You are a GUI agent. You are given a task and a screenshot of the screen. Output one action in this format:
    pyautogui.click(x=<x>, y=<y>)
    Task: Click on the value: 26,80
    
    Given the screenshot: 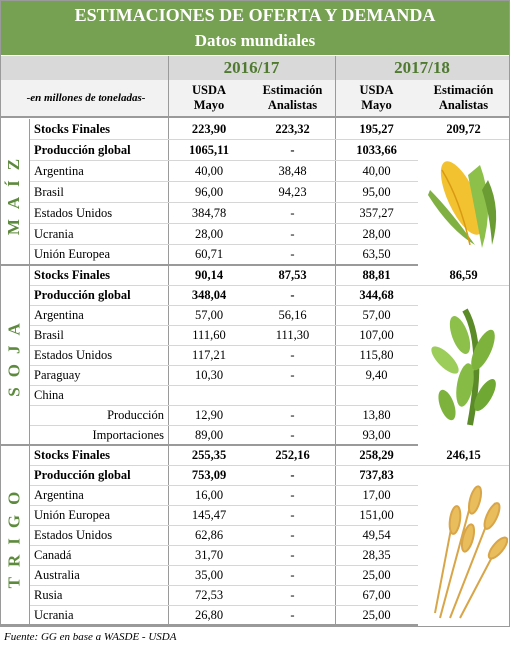 What is the action you would take?
    pyautogui.click(x=209, y=616)
    